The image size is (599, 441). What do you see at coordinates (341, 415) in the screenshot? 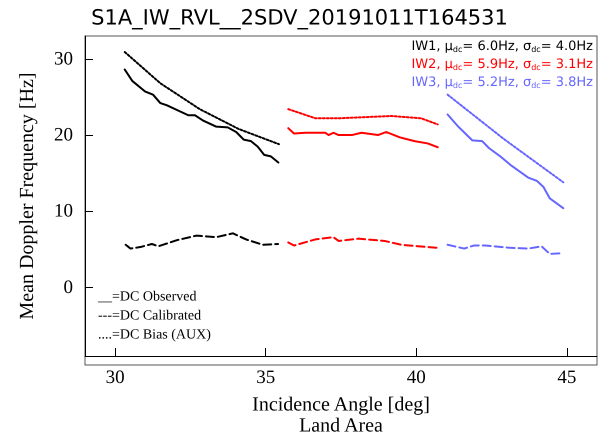
I see `x-axis-title: Incidence Angle [deg] Land Area` at bounding box center [341, 415].